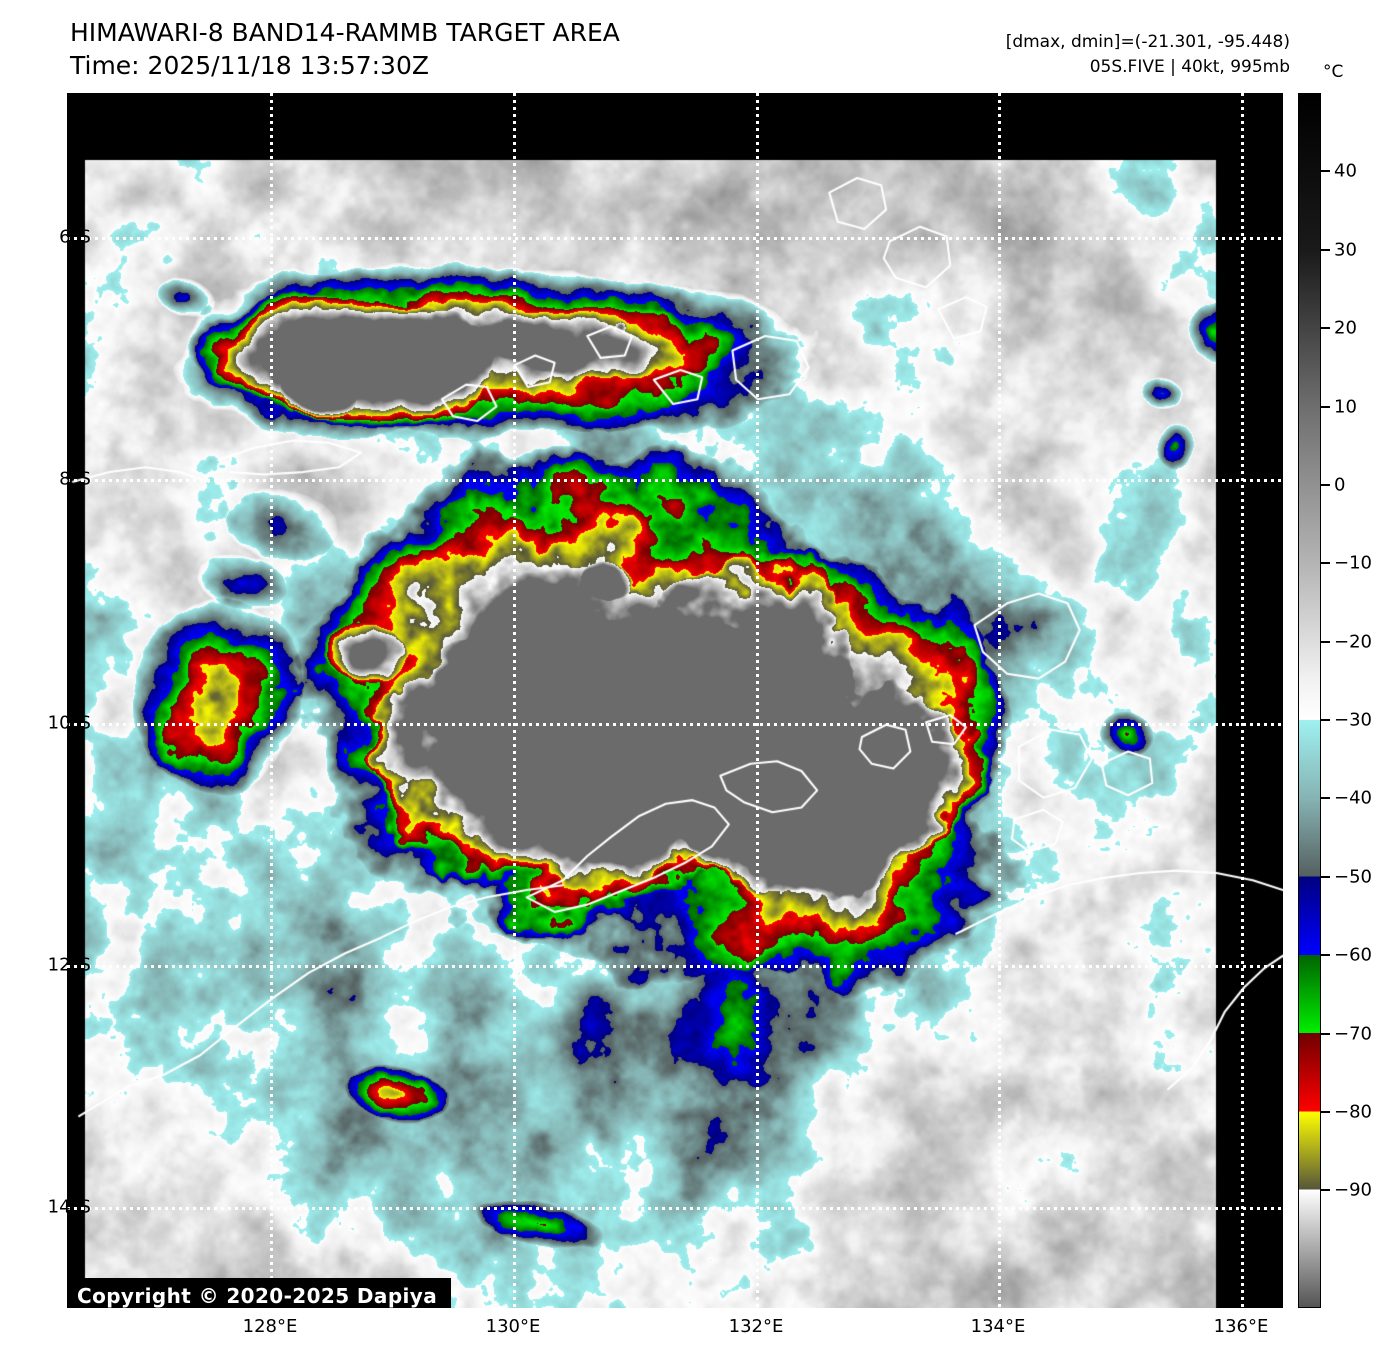 The width and height of the screenshot is (1388, 1359). What do you see at coordinates (75, 479) in the screenshot?
I see `lat-tick-label: 8°S` at bounding box center [75, 479].